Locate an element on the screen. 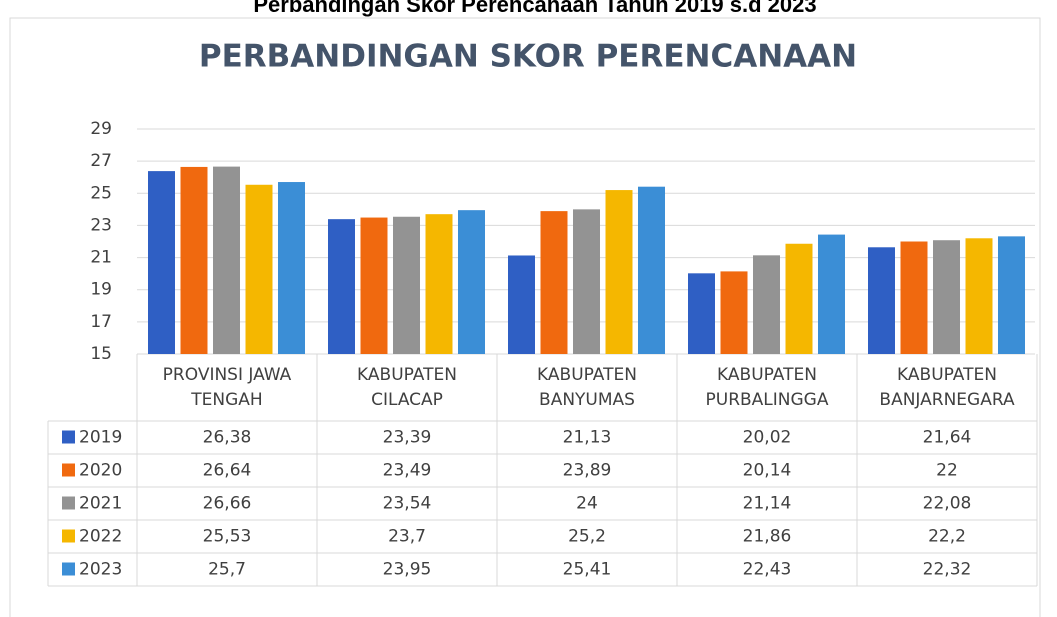 This screenshot has height=617, width=1057. y-tick-label: 21 is located at coordinates (101, 258).